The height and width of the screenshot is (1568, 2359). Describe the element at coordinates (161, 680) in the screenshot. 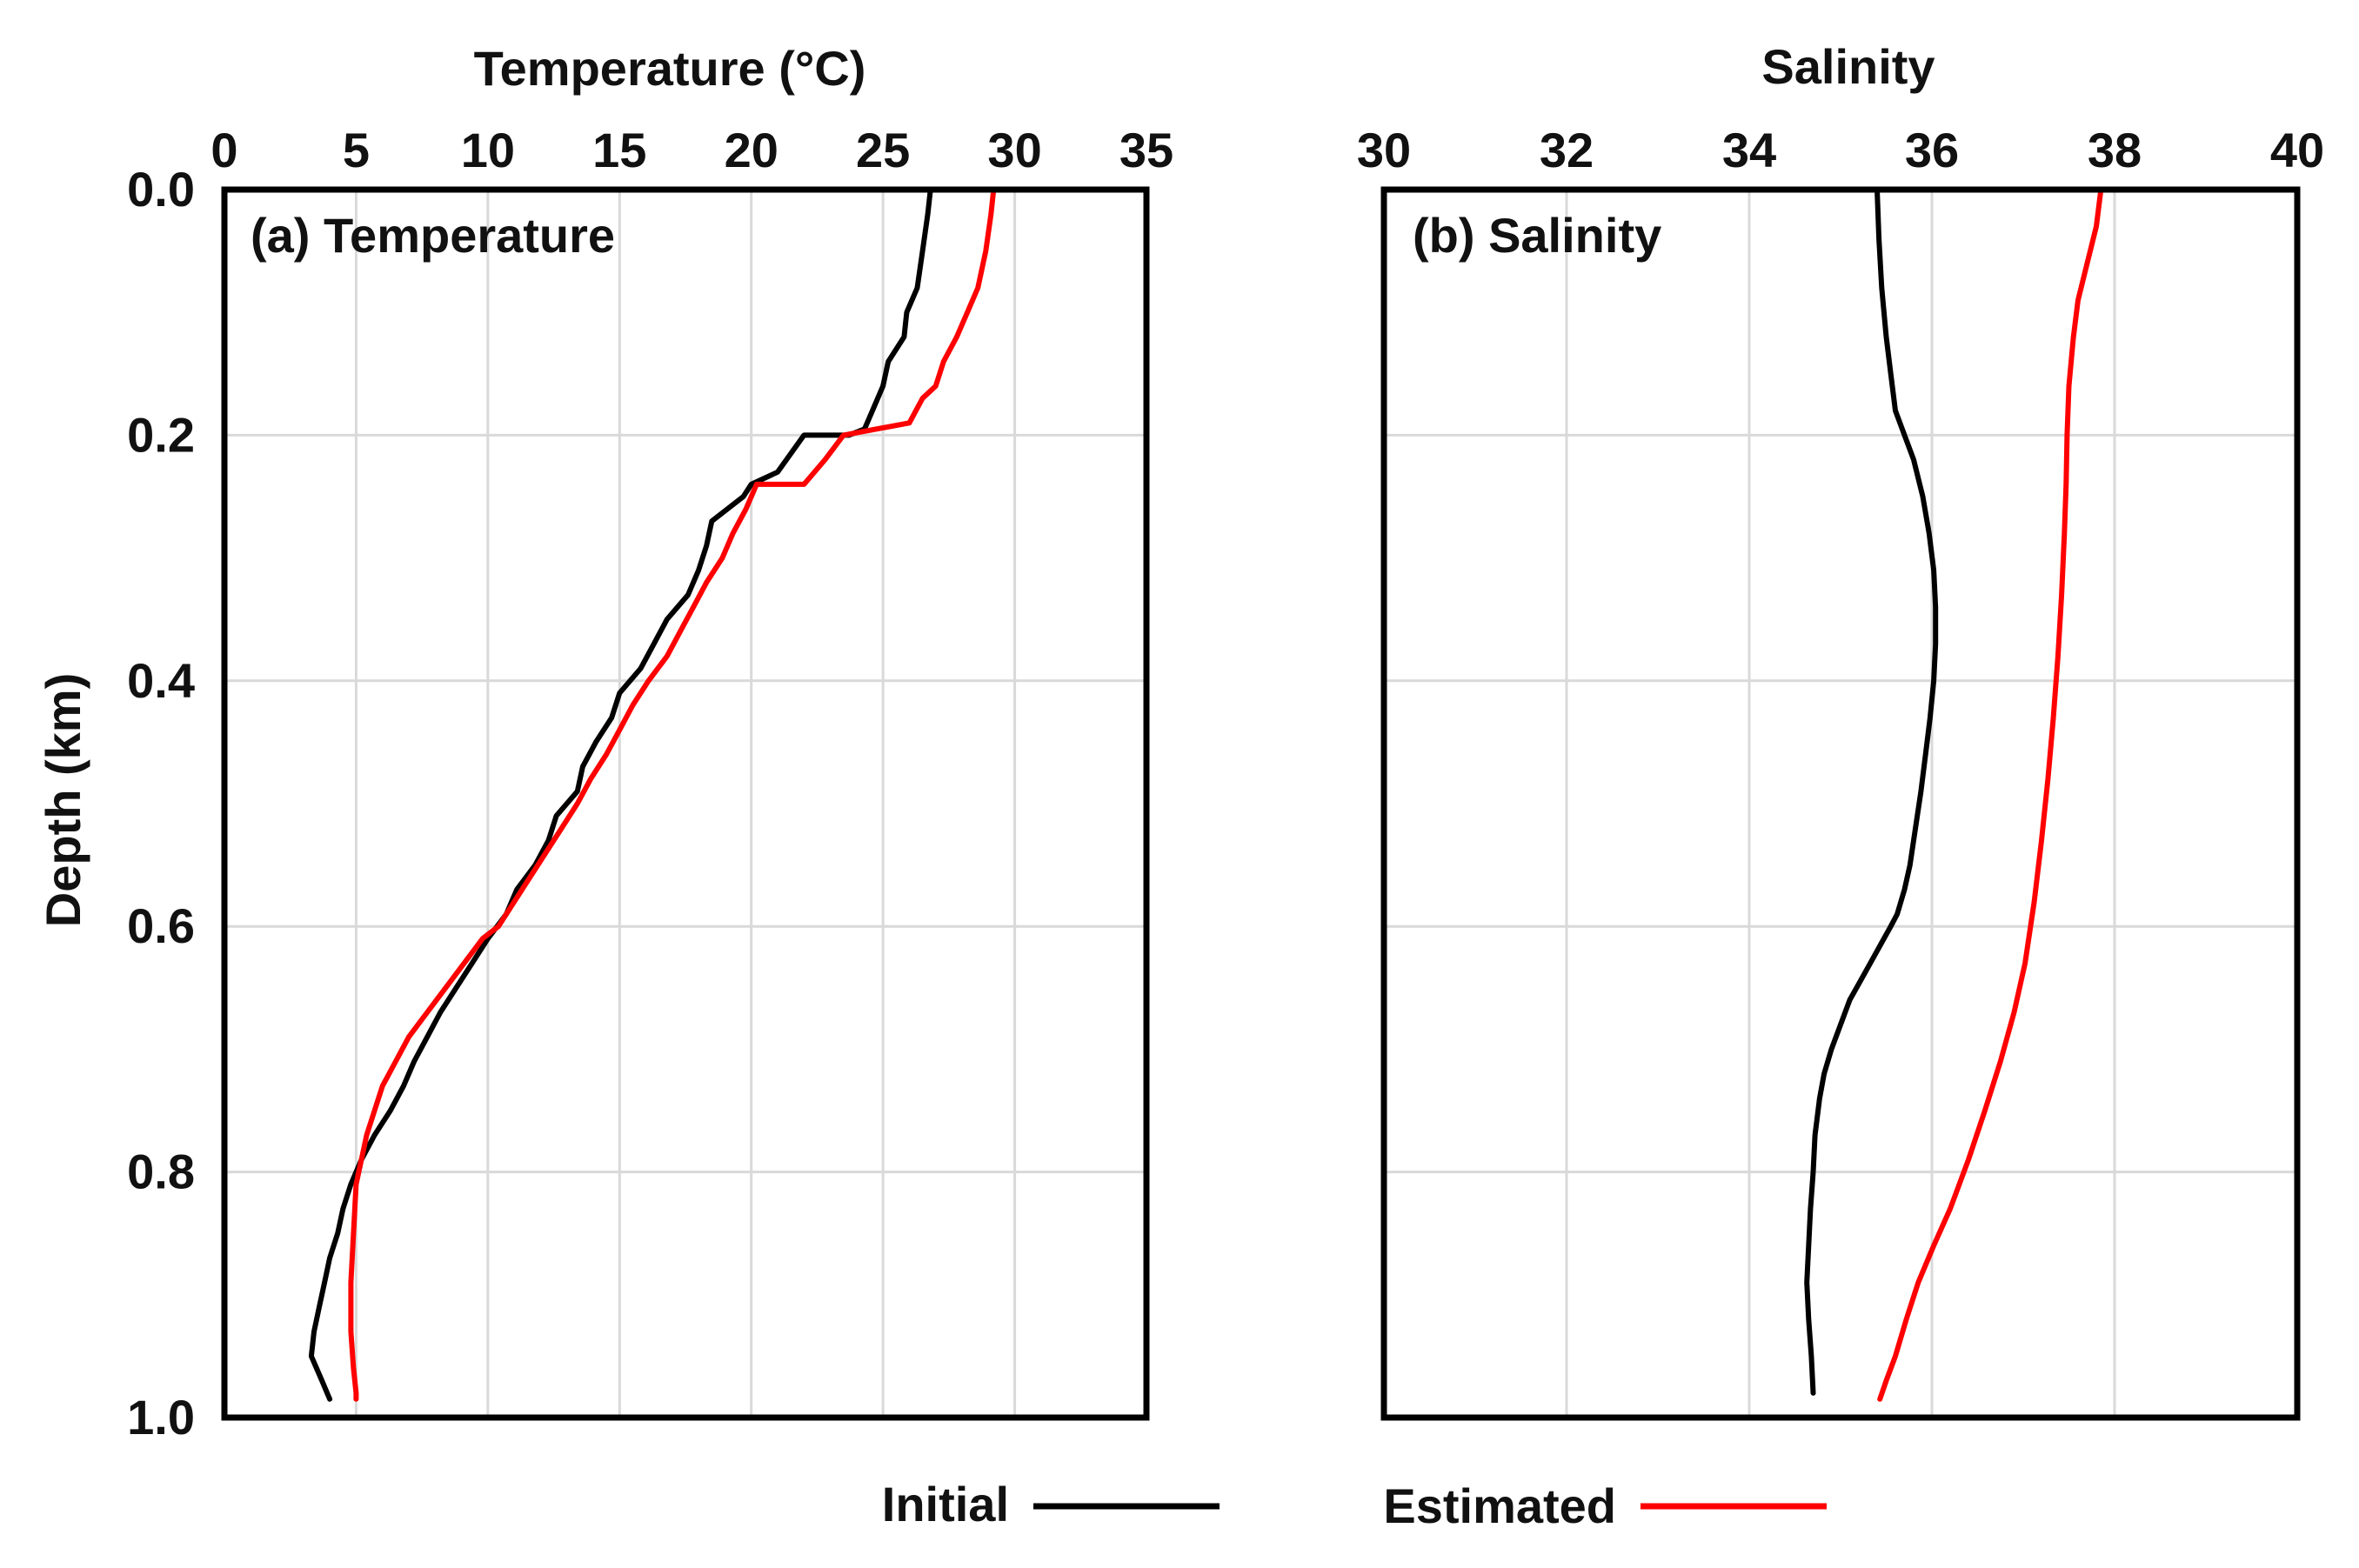

I see `depth-y-tick-label: 0.4` at that location.